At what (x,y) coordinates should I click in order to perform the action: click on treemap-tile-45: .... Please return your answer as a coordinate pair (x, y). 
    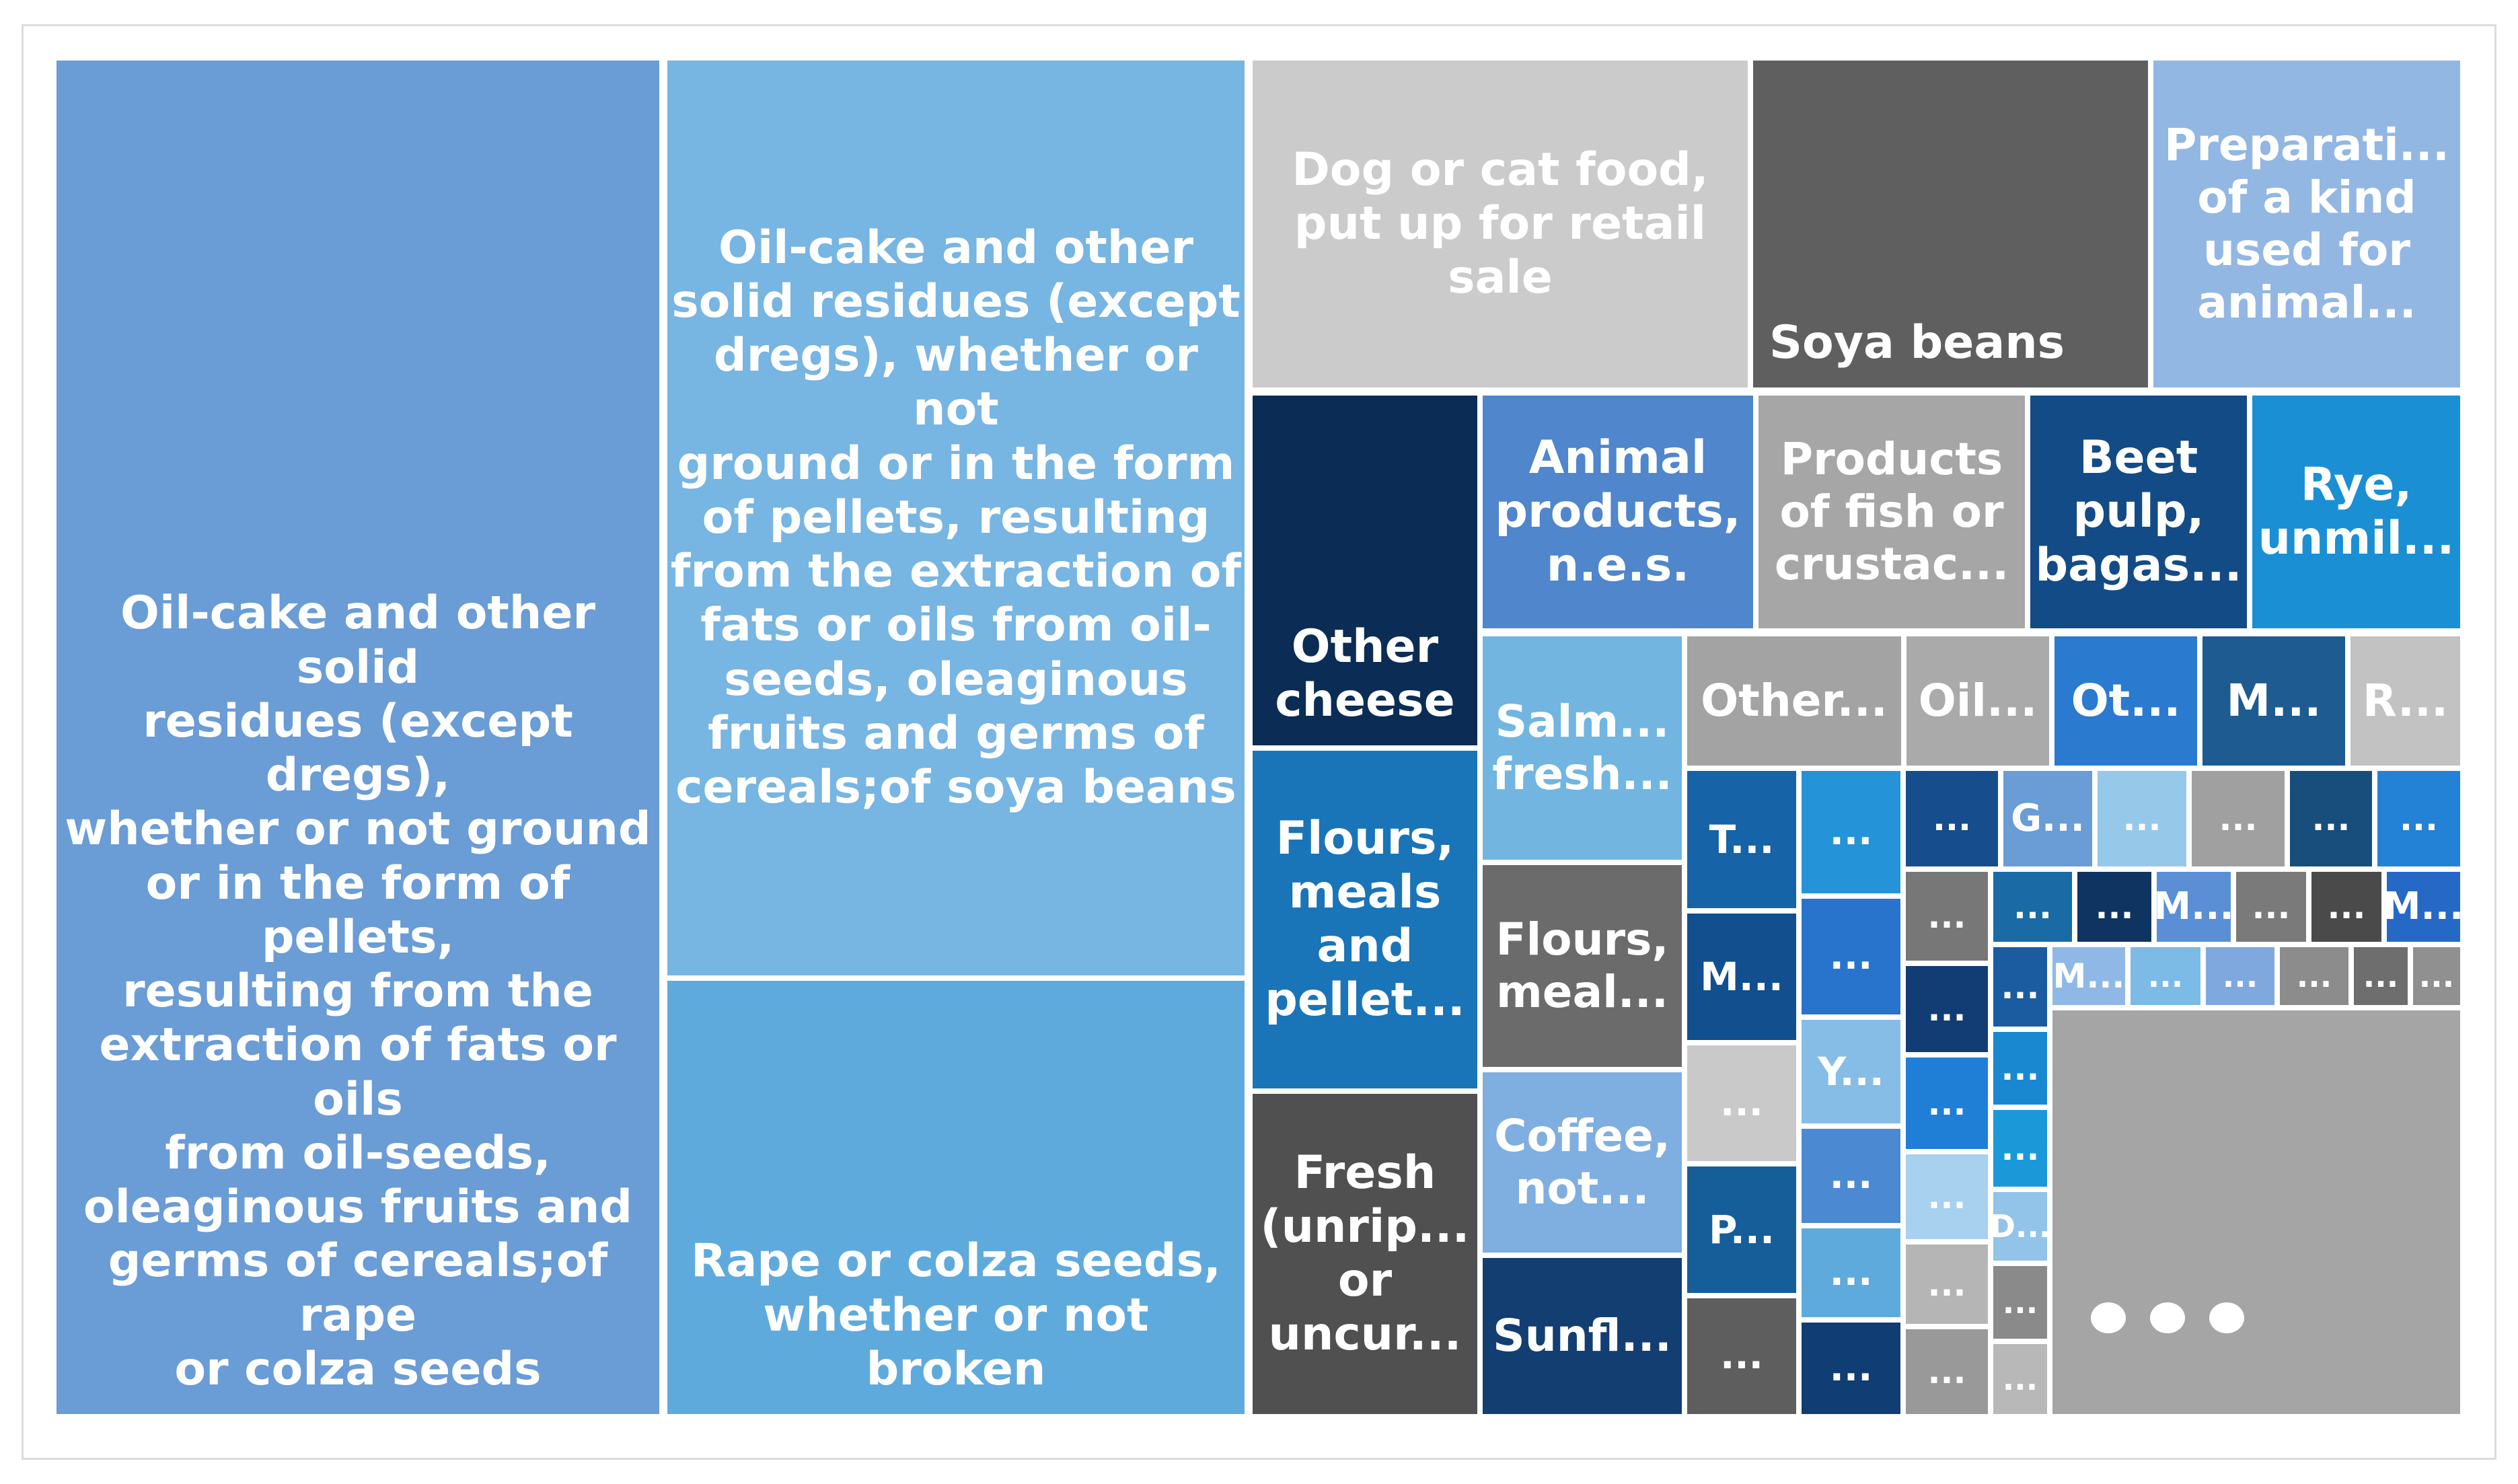
    Looking at the image, I should click on (2346, 906).